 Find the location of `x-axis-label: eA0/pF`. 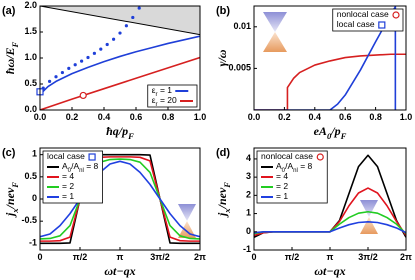

x-axis-label: eA0/pF is located at coordinates (330, 132).